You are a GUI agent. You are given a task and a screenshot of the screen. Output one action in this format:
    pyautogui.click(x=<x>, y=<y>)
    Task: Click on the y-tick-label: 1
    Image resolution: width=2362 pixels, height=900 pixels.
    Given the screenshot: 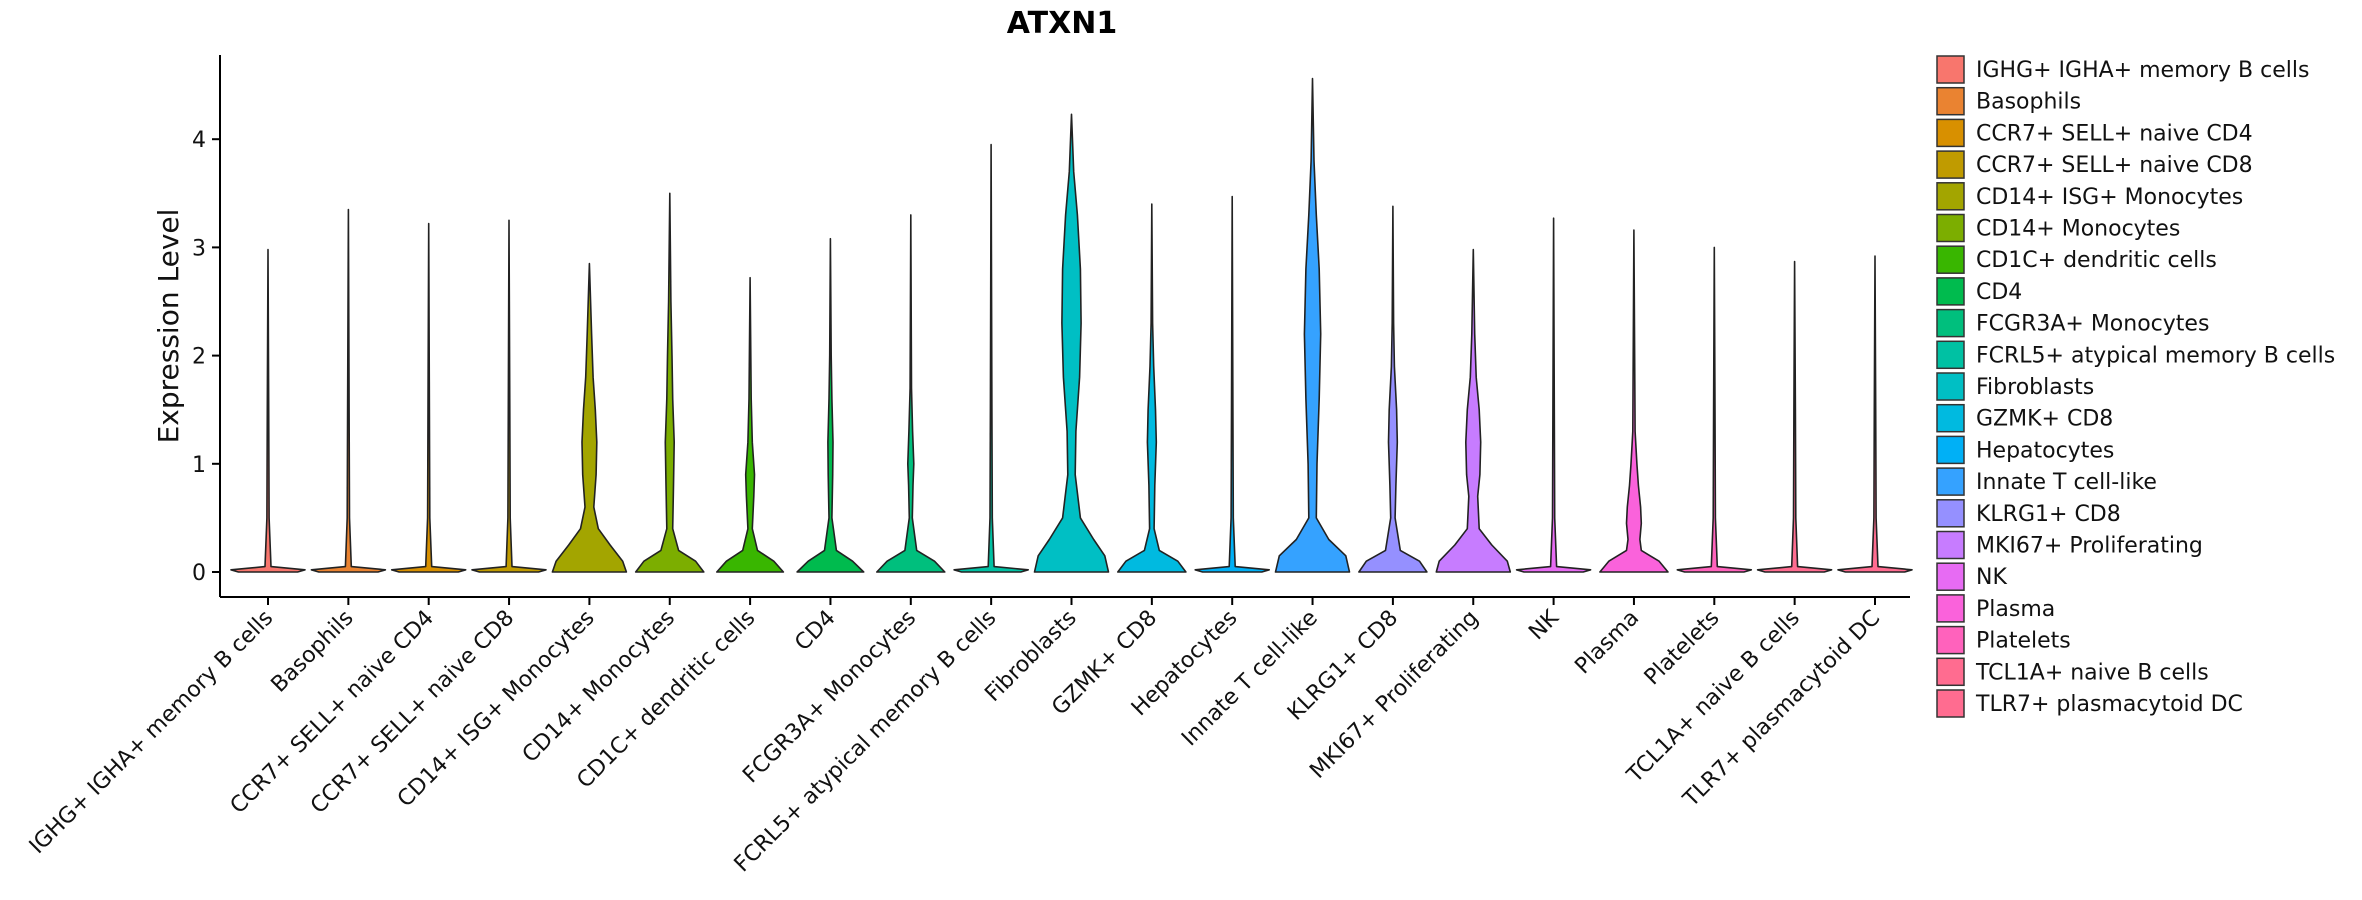 What is the action you would take?
    pyautogui.click(x=199, y=465)
    